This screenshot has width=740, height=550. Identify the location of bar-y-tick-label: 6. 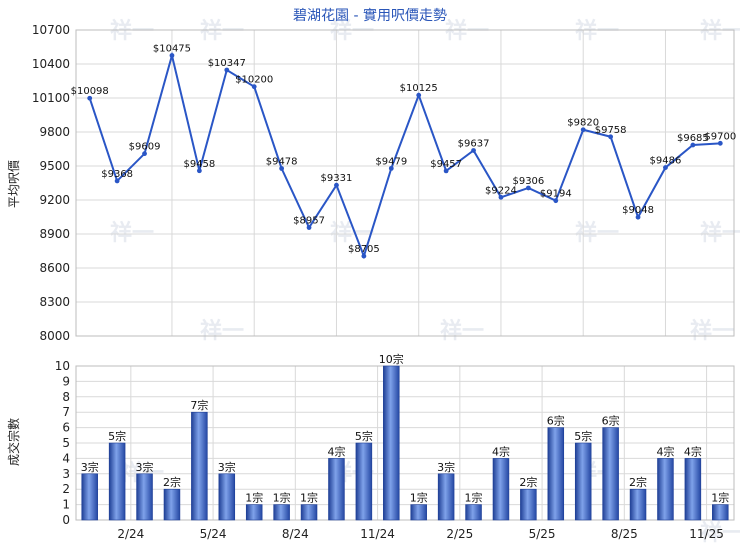
(66, 428).